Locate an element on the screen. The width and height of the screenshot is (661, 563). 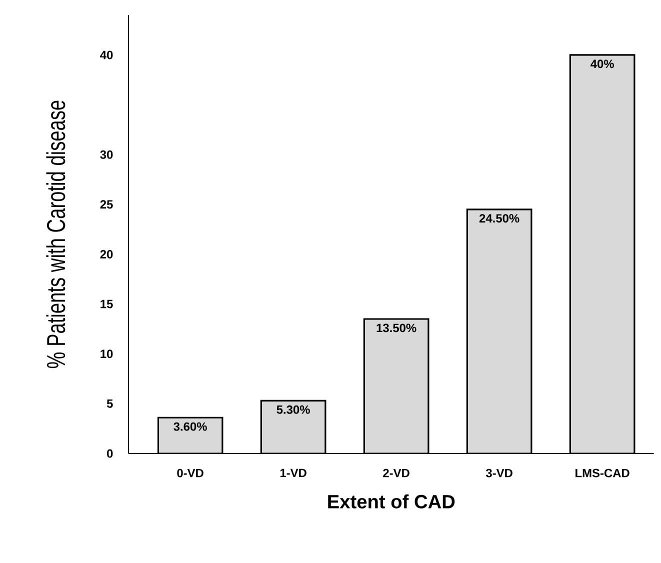
y-tick-label: 20 is located at coordinates (106, 254).